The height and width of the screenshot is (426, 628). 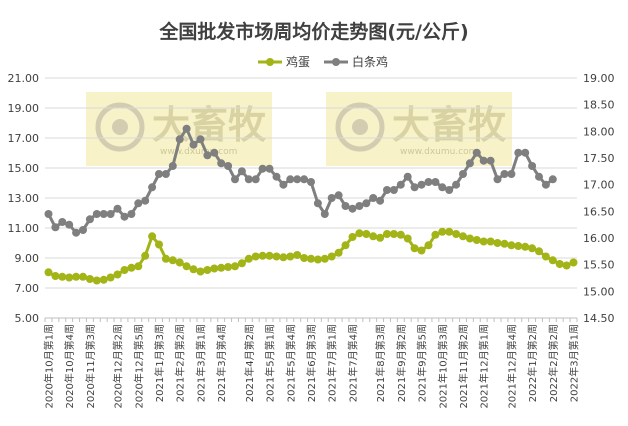 What do you see at coordinates (599, 291) in the screenshot?
I see `y-right-tick-label: 15.00` at bounding box center [599, 291].